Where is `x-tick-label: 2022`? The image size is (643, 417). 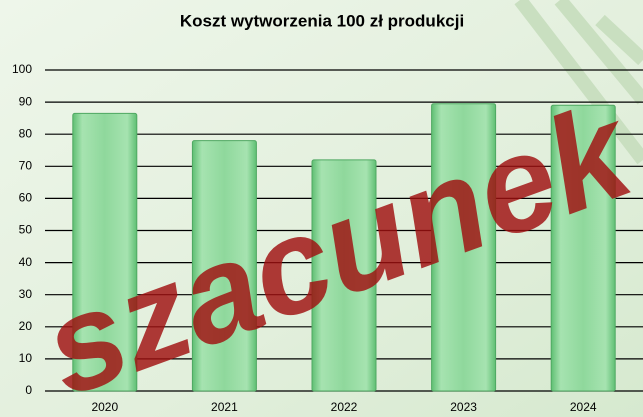
x-tick-label: 2022 is located at coordinates (344, 407).